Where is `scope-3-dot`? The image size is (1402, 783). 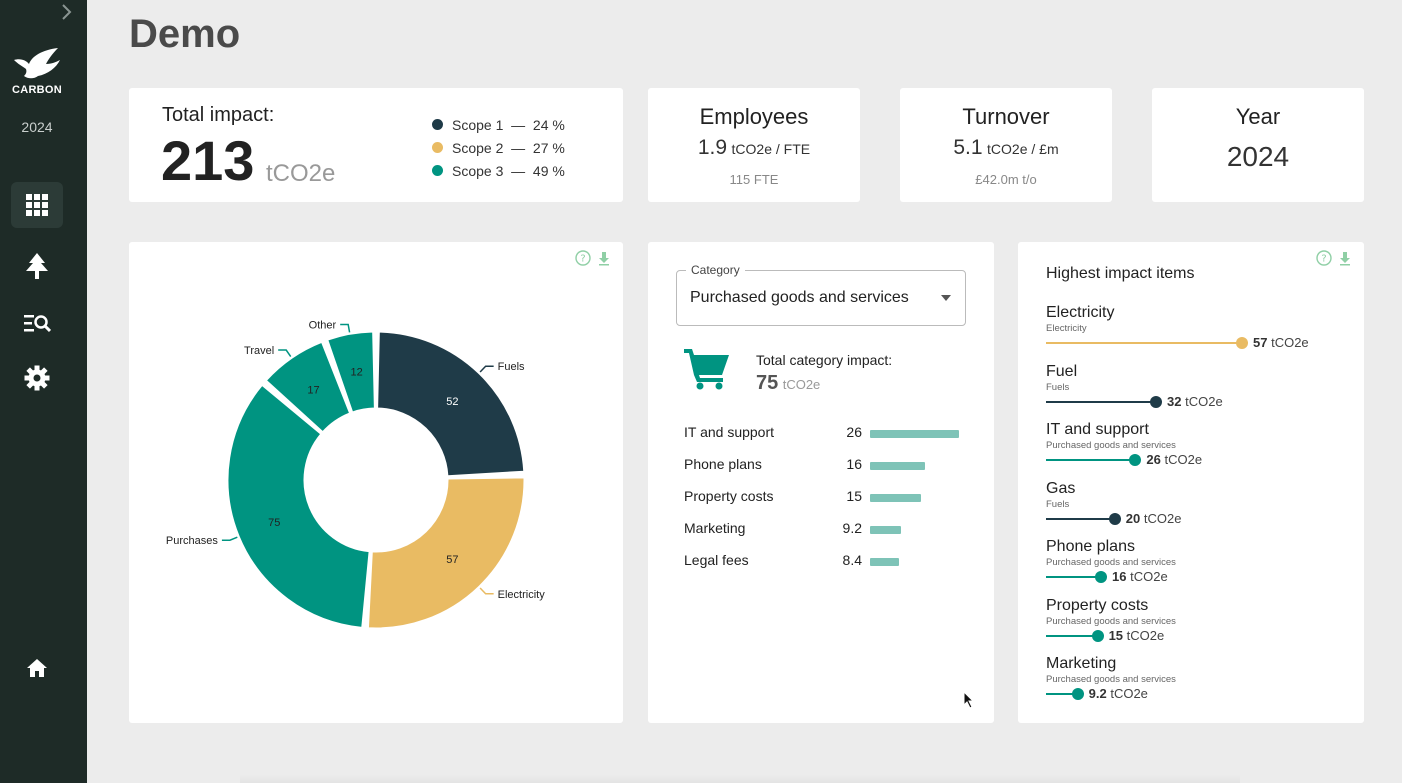 scope-3-dot is located at coordinates (437, 170).